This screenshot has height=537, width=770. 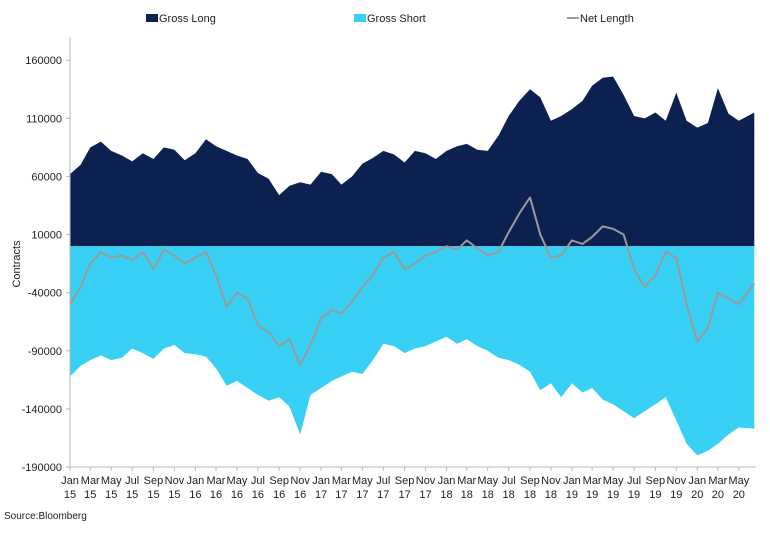 What do you see at coordinates (396, 19) in the screenshot?
I see `legend-label-gross-short: Gross Short` at bounding box center [396, 19].